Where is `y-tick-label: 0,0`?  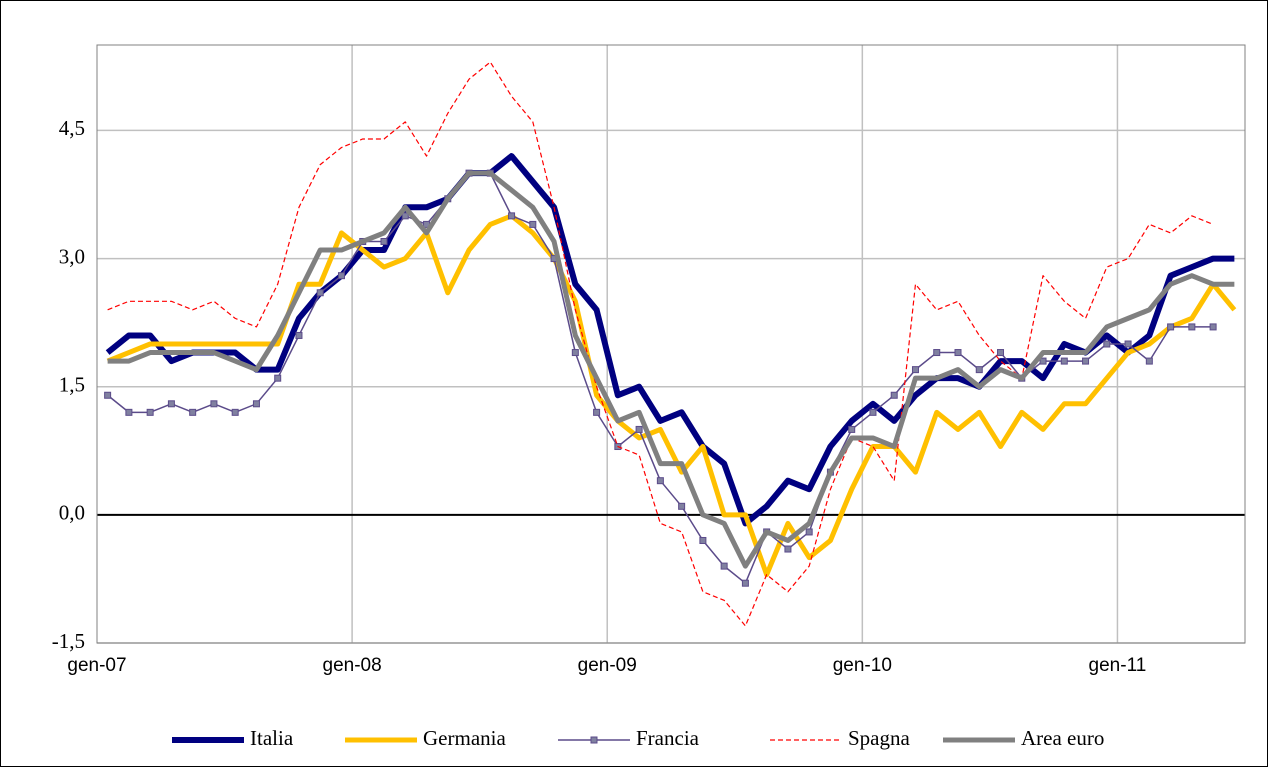 y-tick-label: 0,0 is located at coordinates (72, 513).